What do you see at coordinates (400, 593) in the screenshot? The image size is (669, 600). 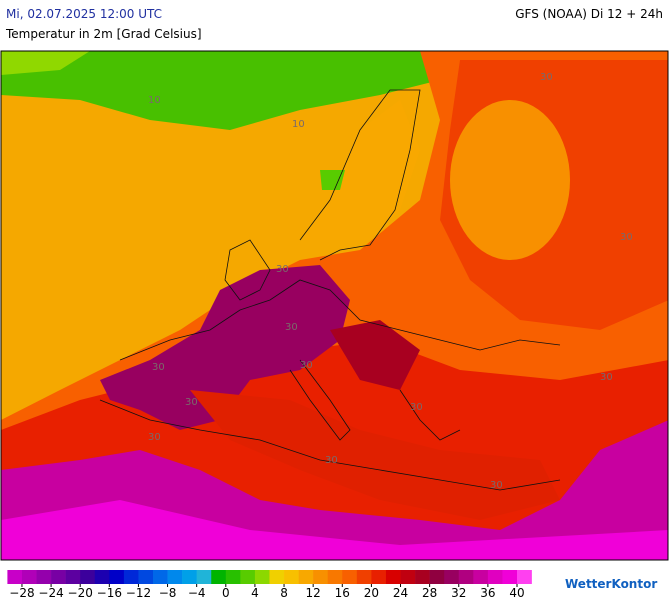 I see `legend-label: 24` at bounding box center [400, 593].